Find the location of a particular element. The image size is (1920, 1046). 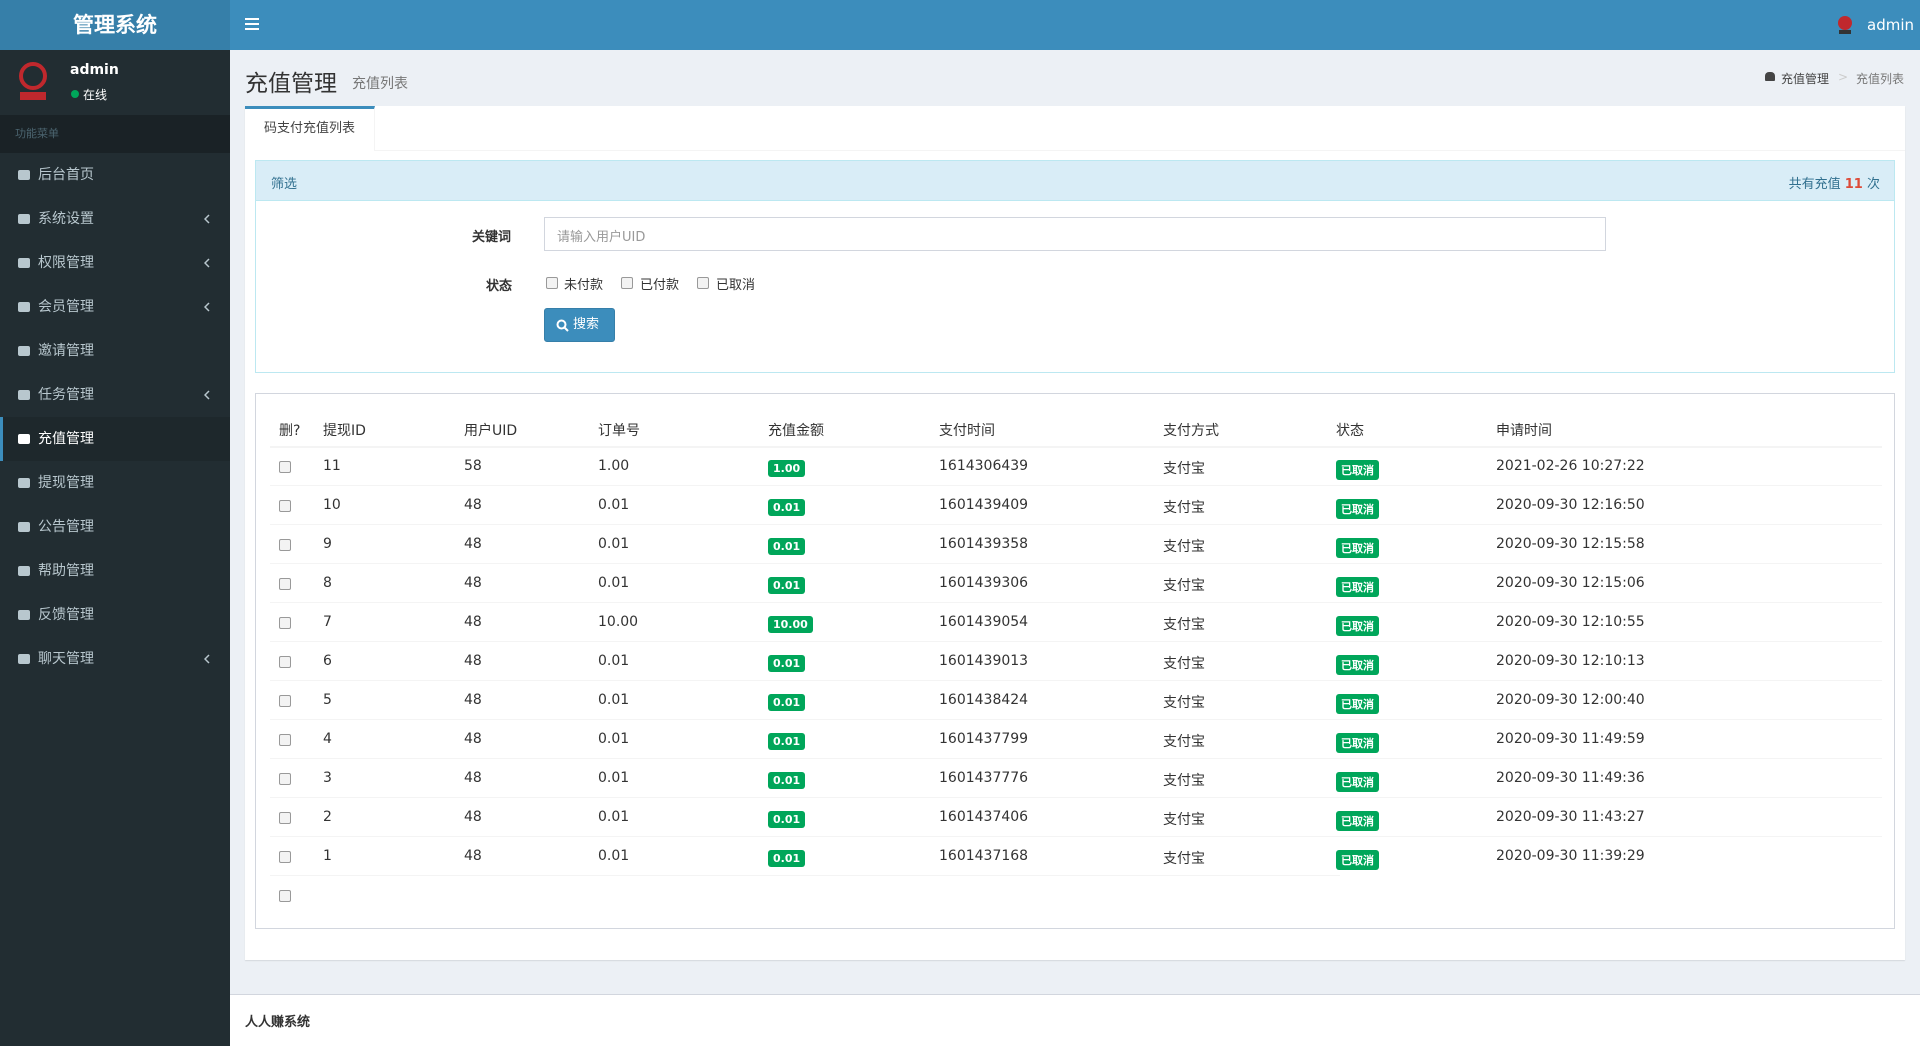

table-cell: 1601437168 is located at coordinates (984, 856).